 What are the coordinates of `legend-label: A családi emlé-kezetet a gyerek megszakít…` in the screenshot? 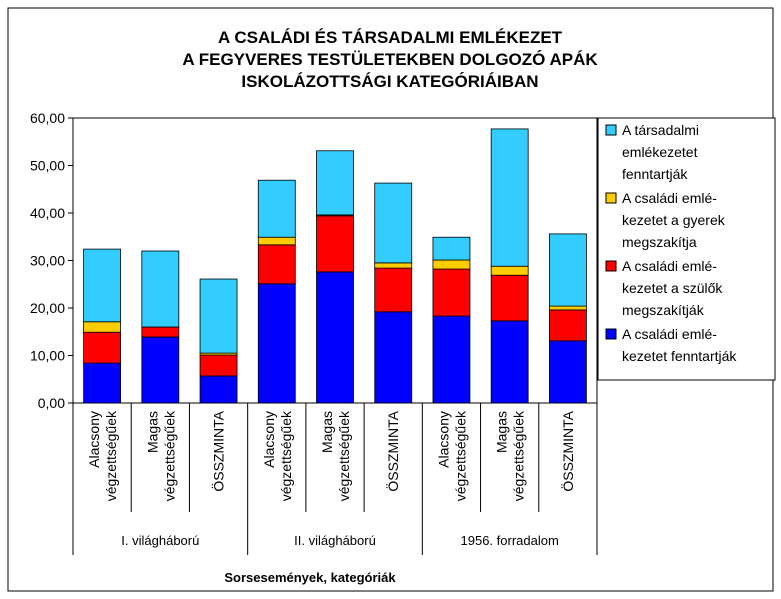 It's located at (674, 220).